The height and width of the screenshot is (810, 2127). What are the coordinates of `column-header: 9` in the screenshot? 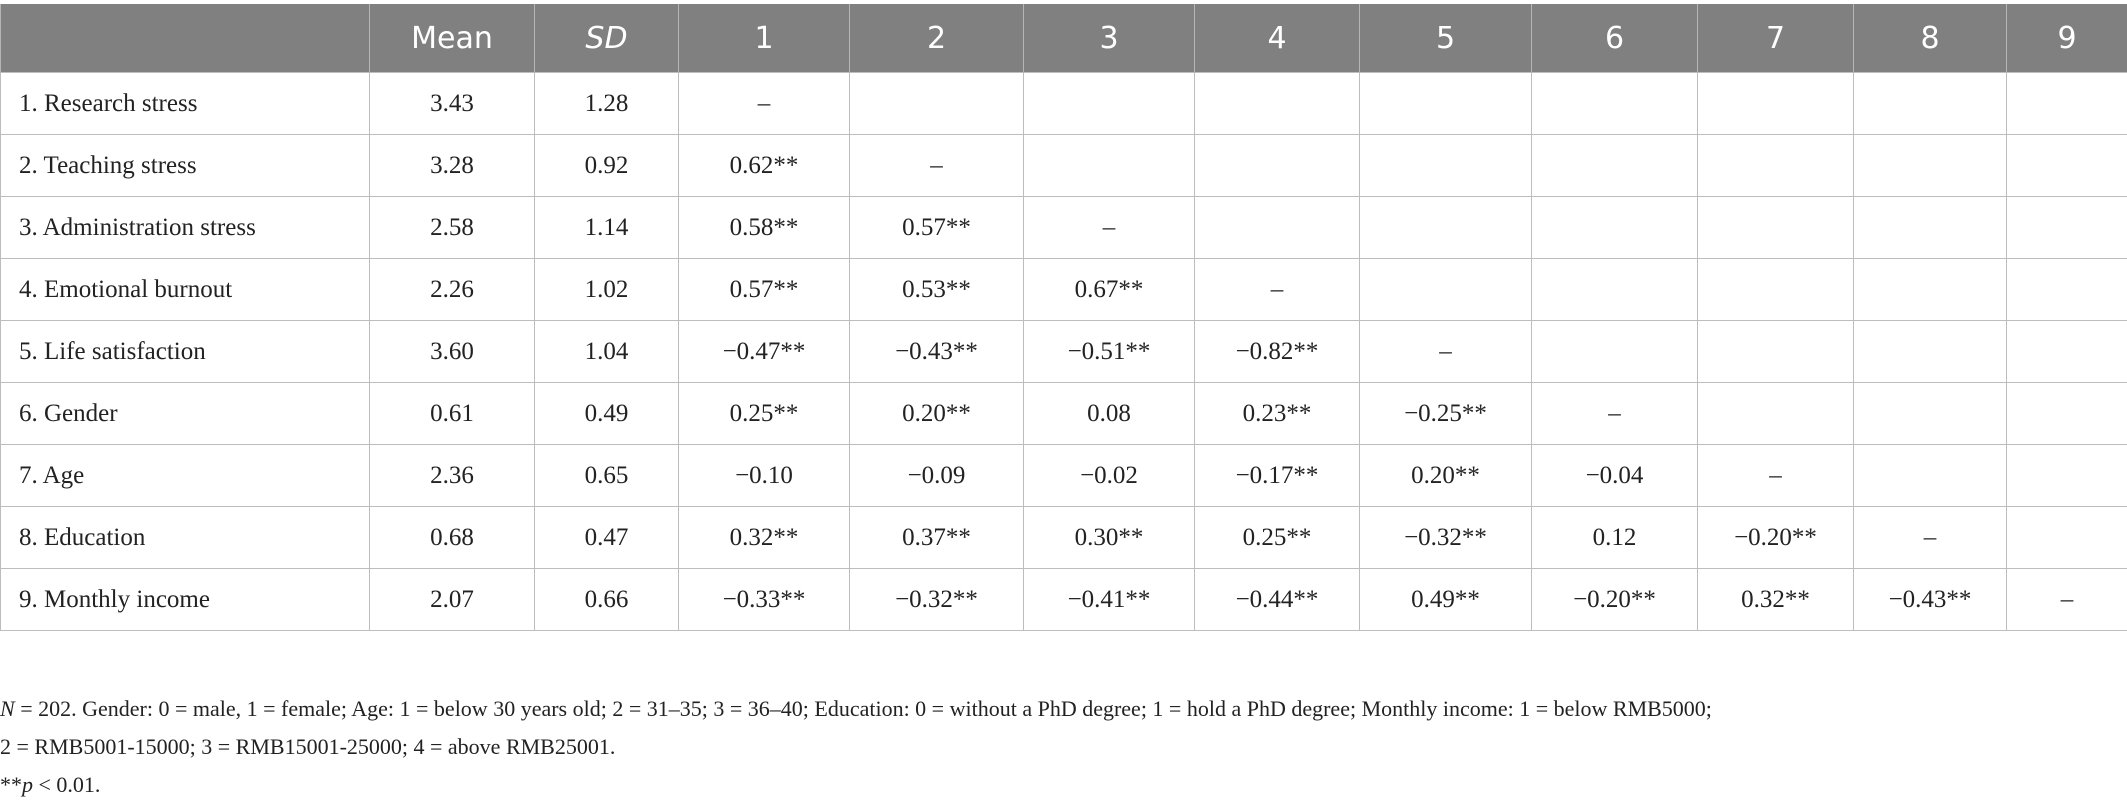 It's located at (2066, 38).